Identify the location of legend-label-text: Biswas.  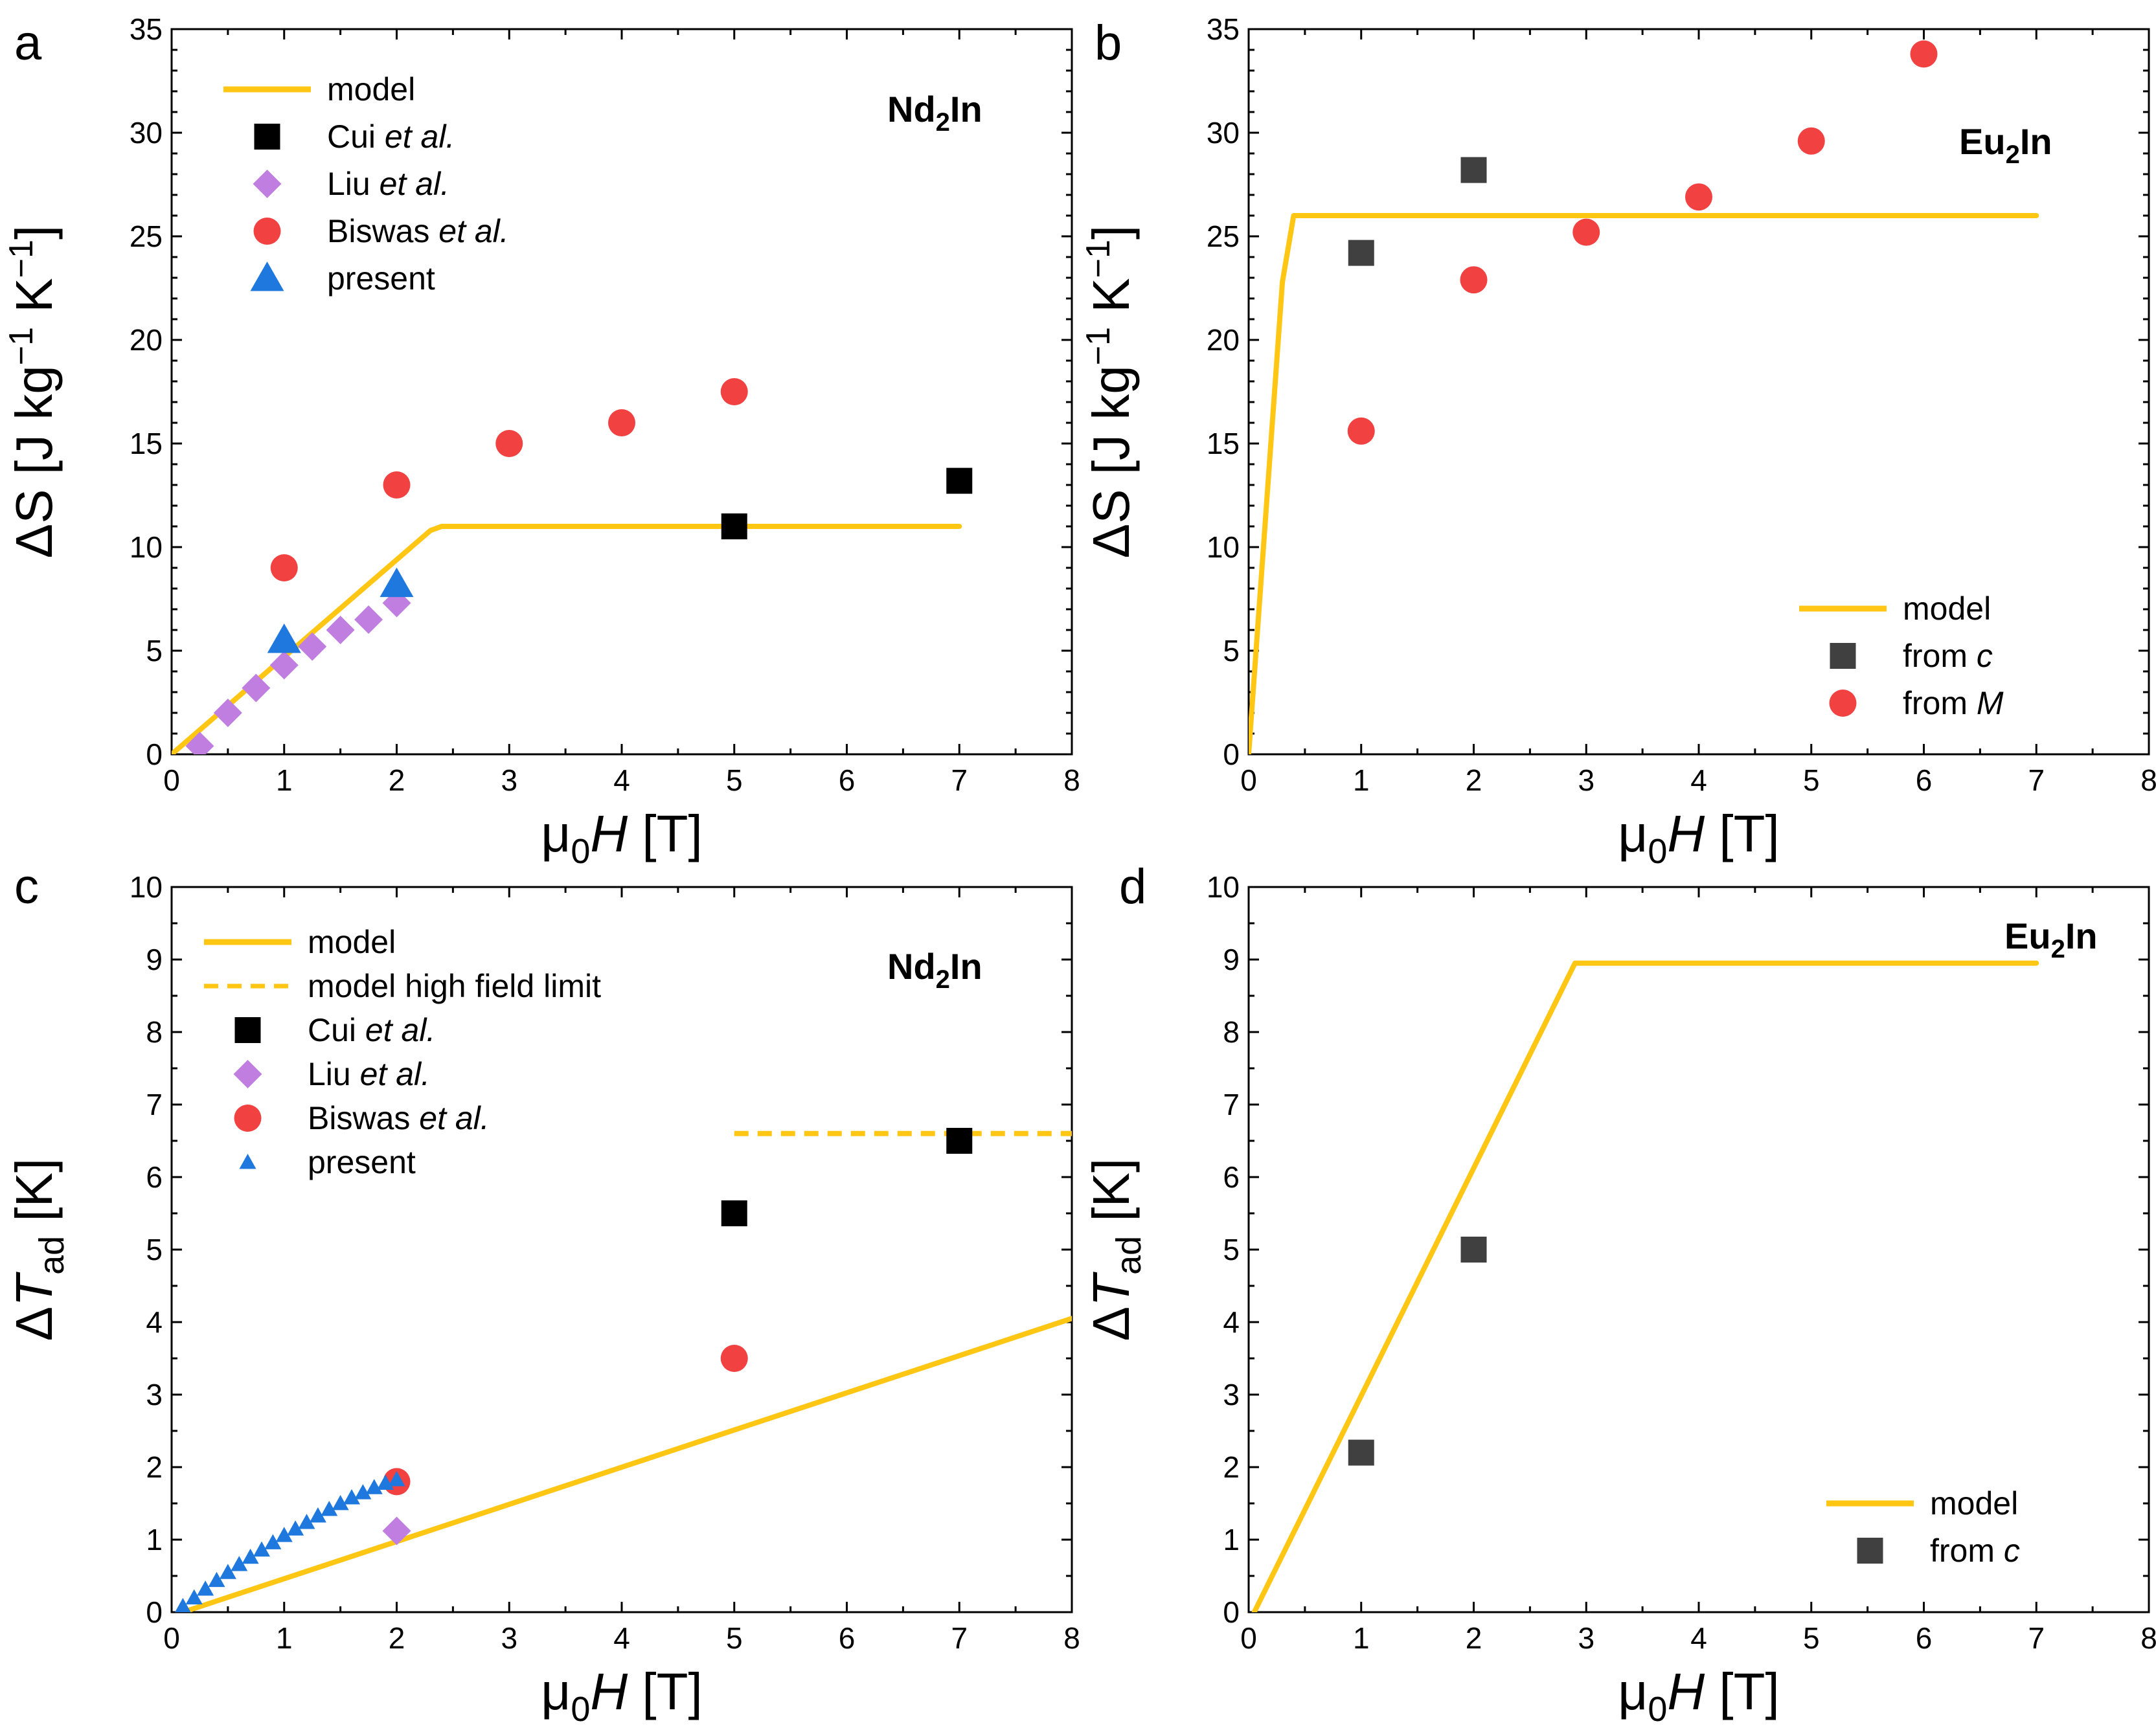
(382, 231).